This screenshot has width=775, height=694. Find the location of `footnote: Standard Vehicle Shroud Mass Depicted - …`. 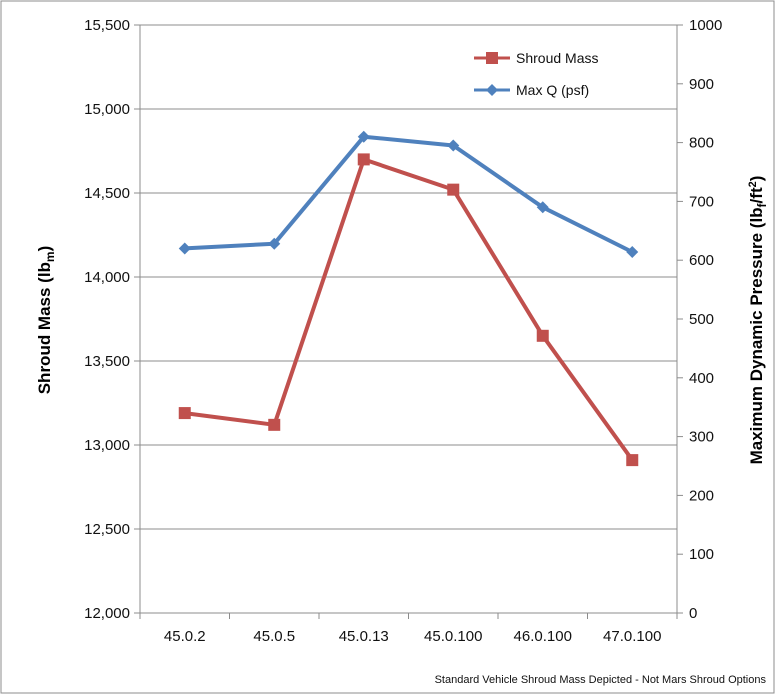

footnote: Standard Vehicle Shroud Mass Depicted - … is located at coordinates (601, 680).